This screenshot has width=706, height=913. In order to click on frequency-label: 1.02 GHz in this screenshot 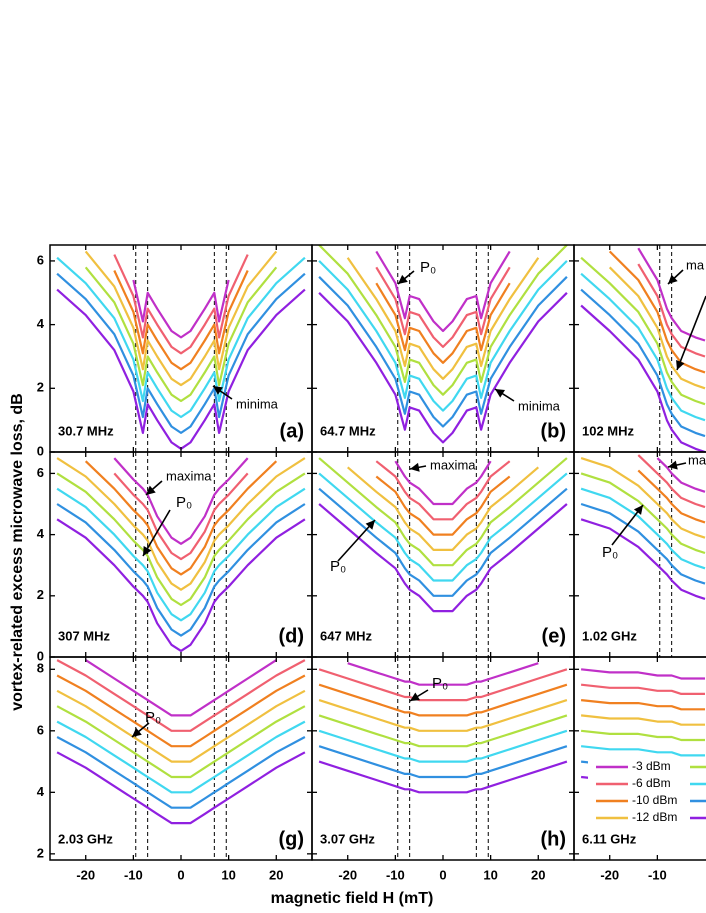, I will do `click(609, 635)`.